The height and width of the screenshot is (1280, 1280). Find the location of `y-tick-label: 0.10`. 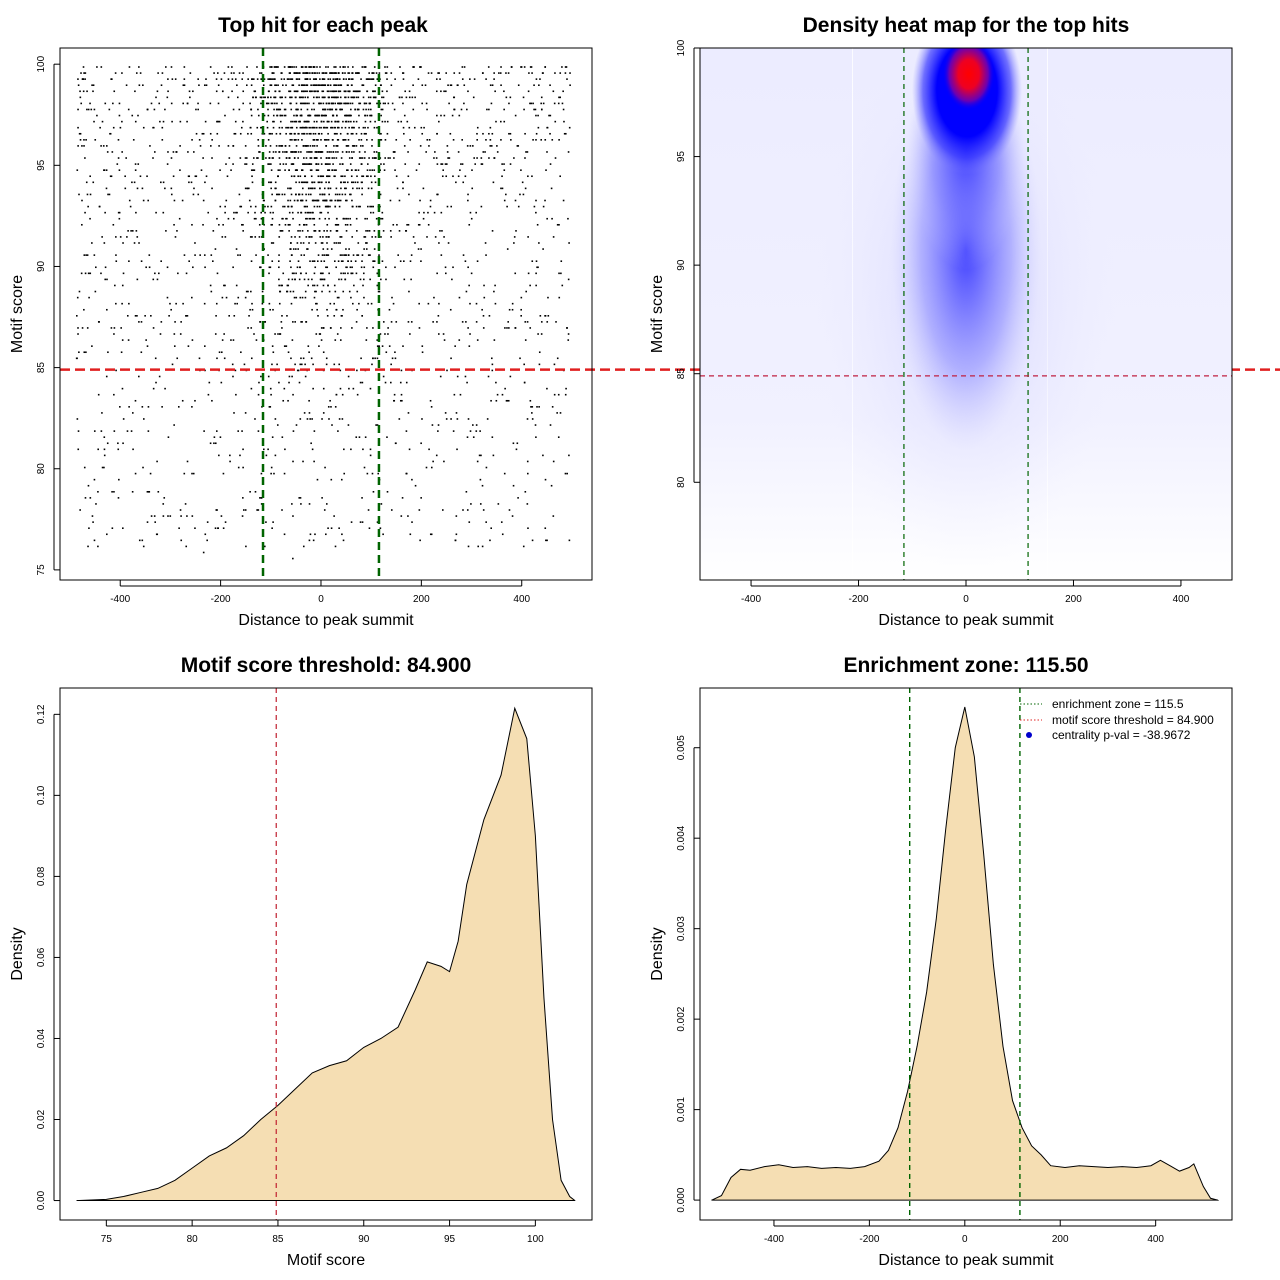

y-tick-label: 0.10 is located at coordinates (41, 795).